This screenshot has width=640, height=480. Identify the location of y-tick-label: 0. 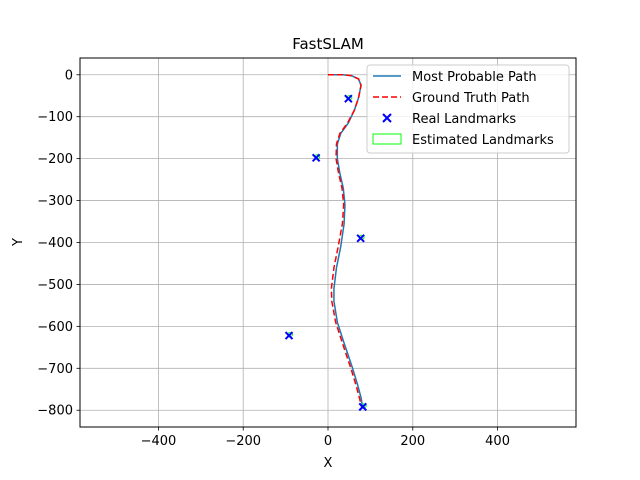
(69, 75).